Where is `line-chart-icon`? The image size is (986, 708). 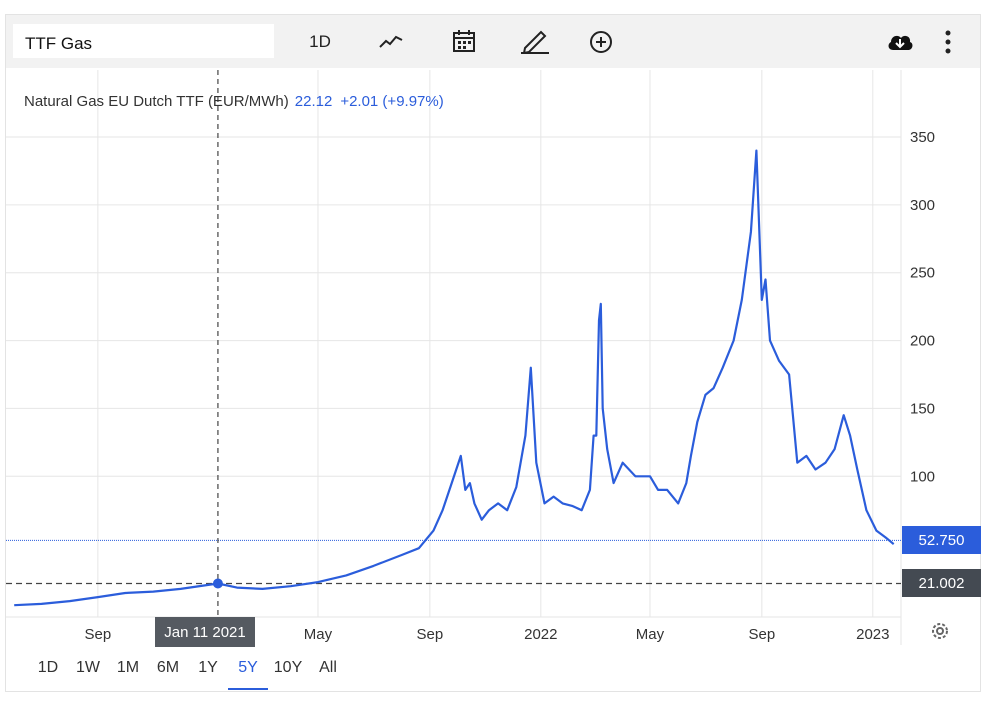 line-chart-icon is located at coordinates (391, 42).